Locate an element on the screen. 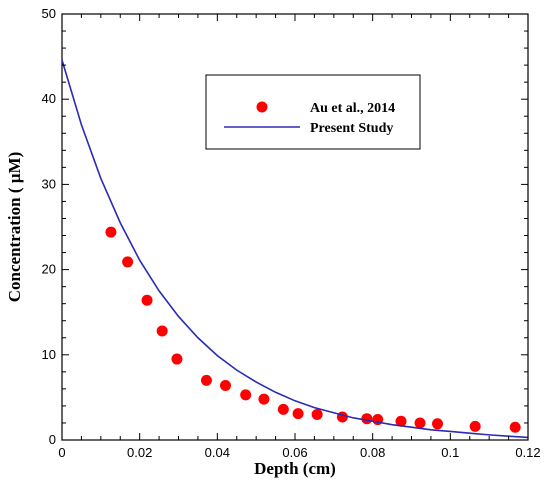  x-tick-label: 0.12 is located at coordinates (527, 452).